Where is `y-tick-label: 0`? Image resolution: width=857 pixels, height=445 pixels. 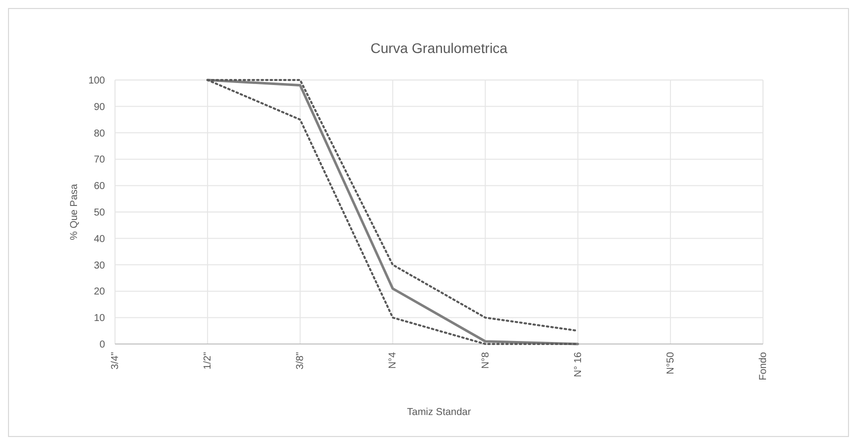 y-tick-label: 0 is located at coordinates (102, 345).